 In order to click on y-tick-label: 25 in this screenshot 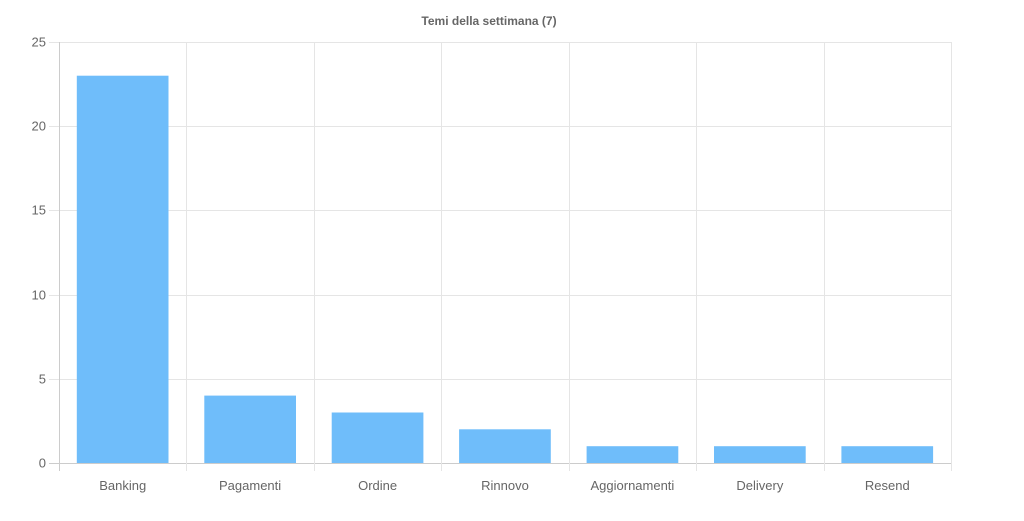, I will do `click(39, 42)`.